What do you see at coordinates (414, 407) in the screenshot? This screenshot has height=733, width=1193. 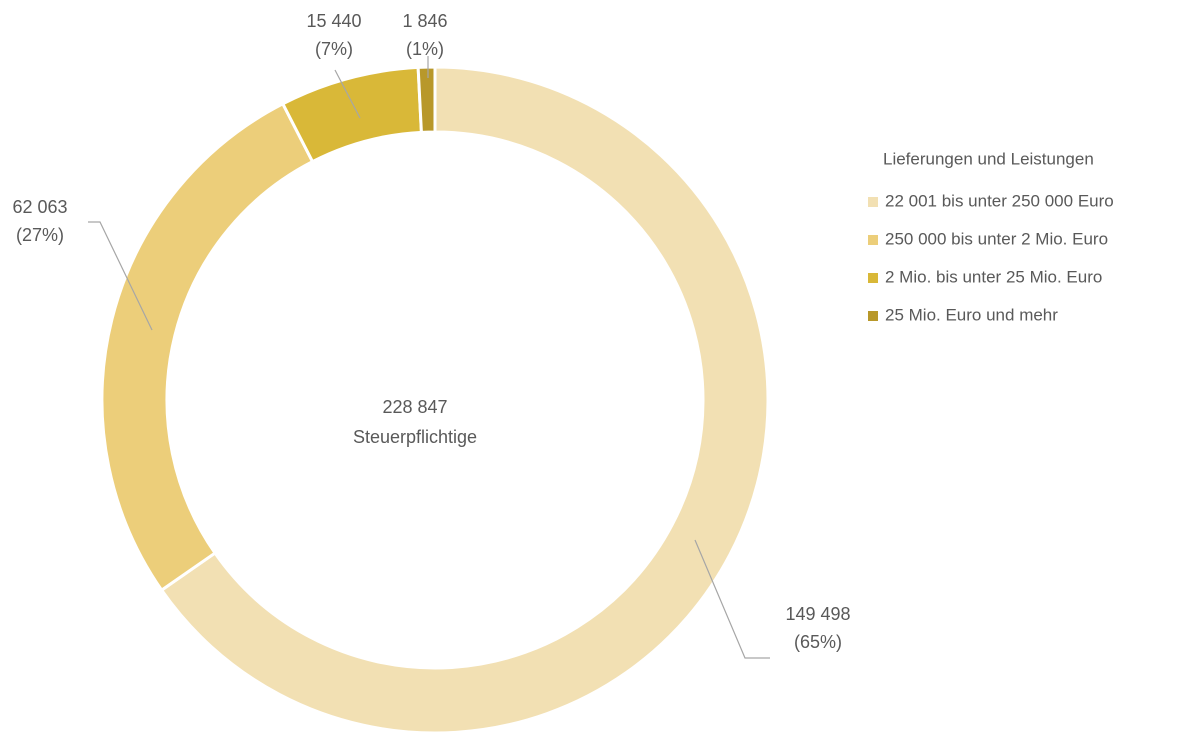 I see `center-value: 228 847` at bounding box center [414, 407].